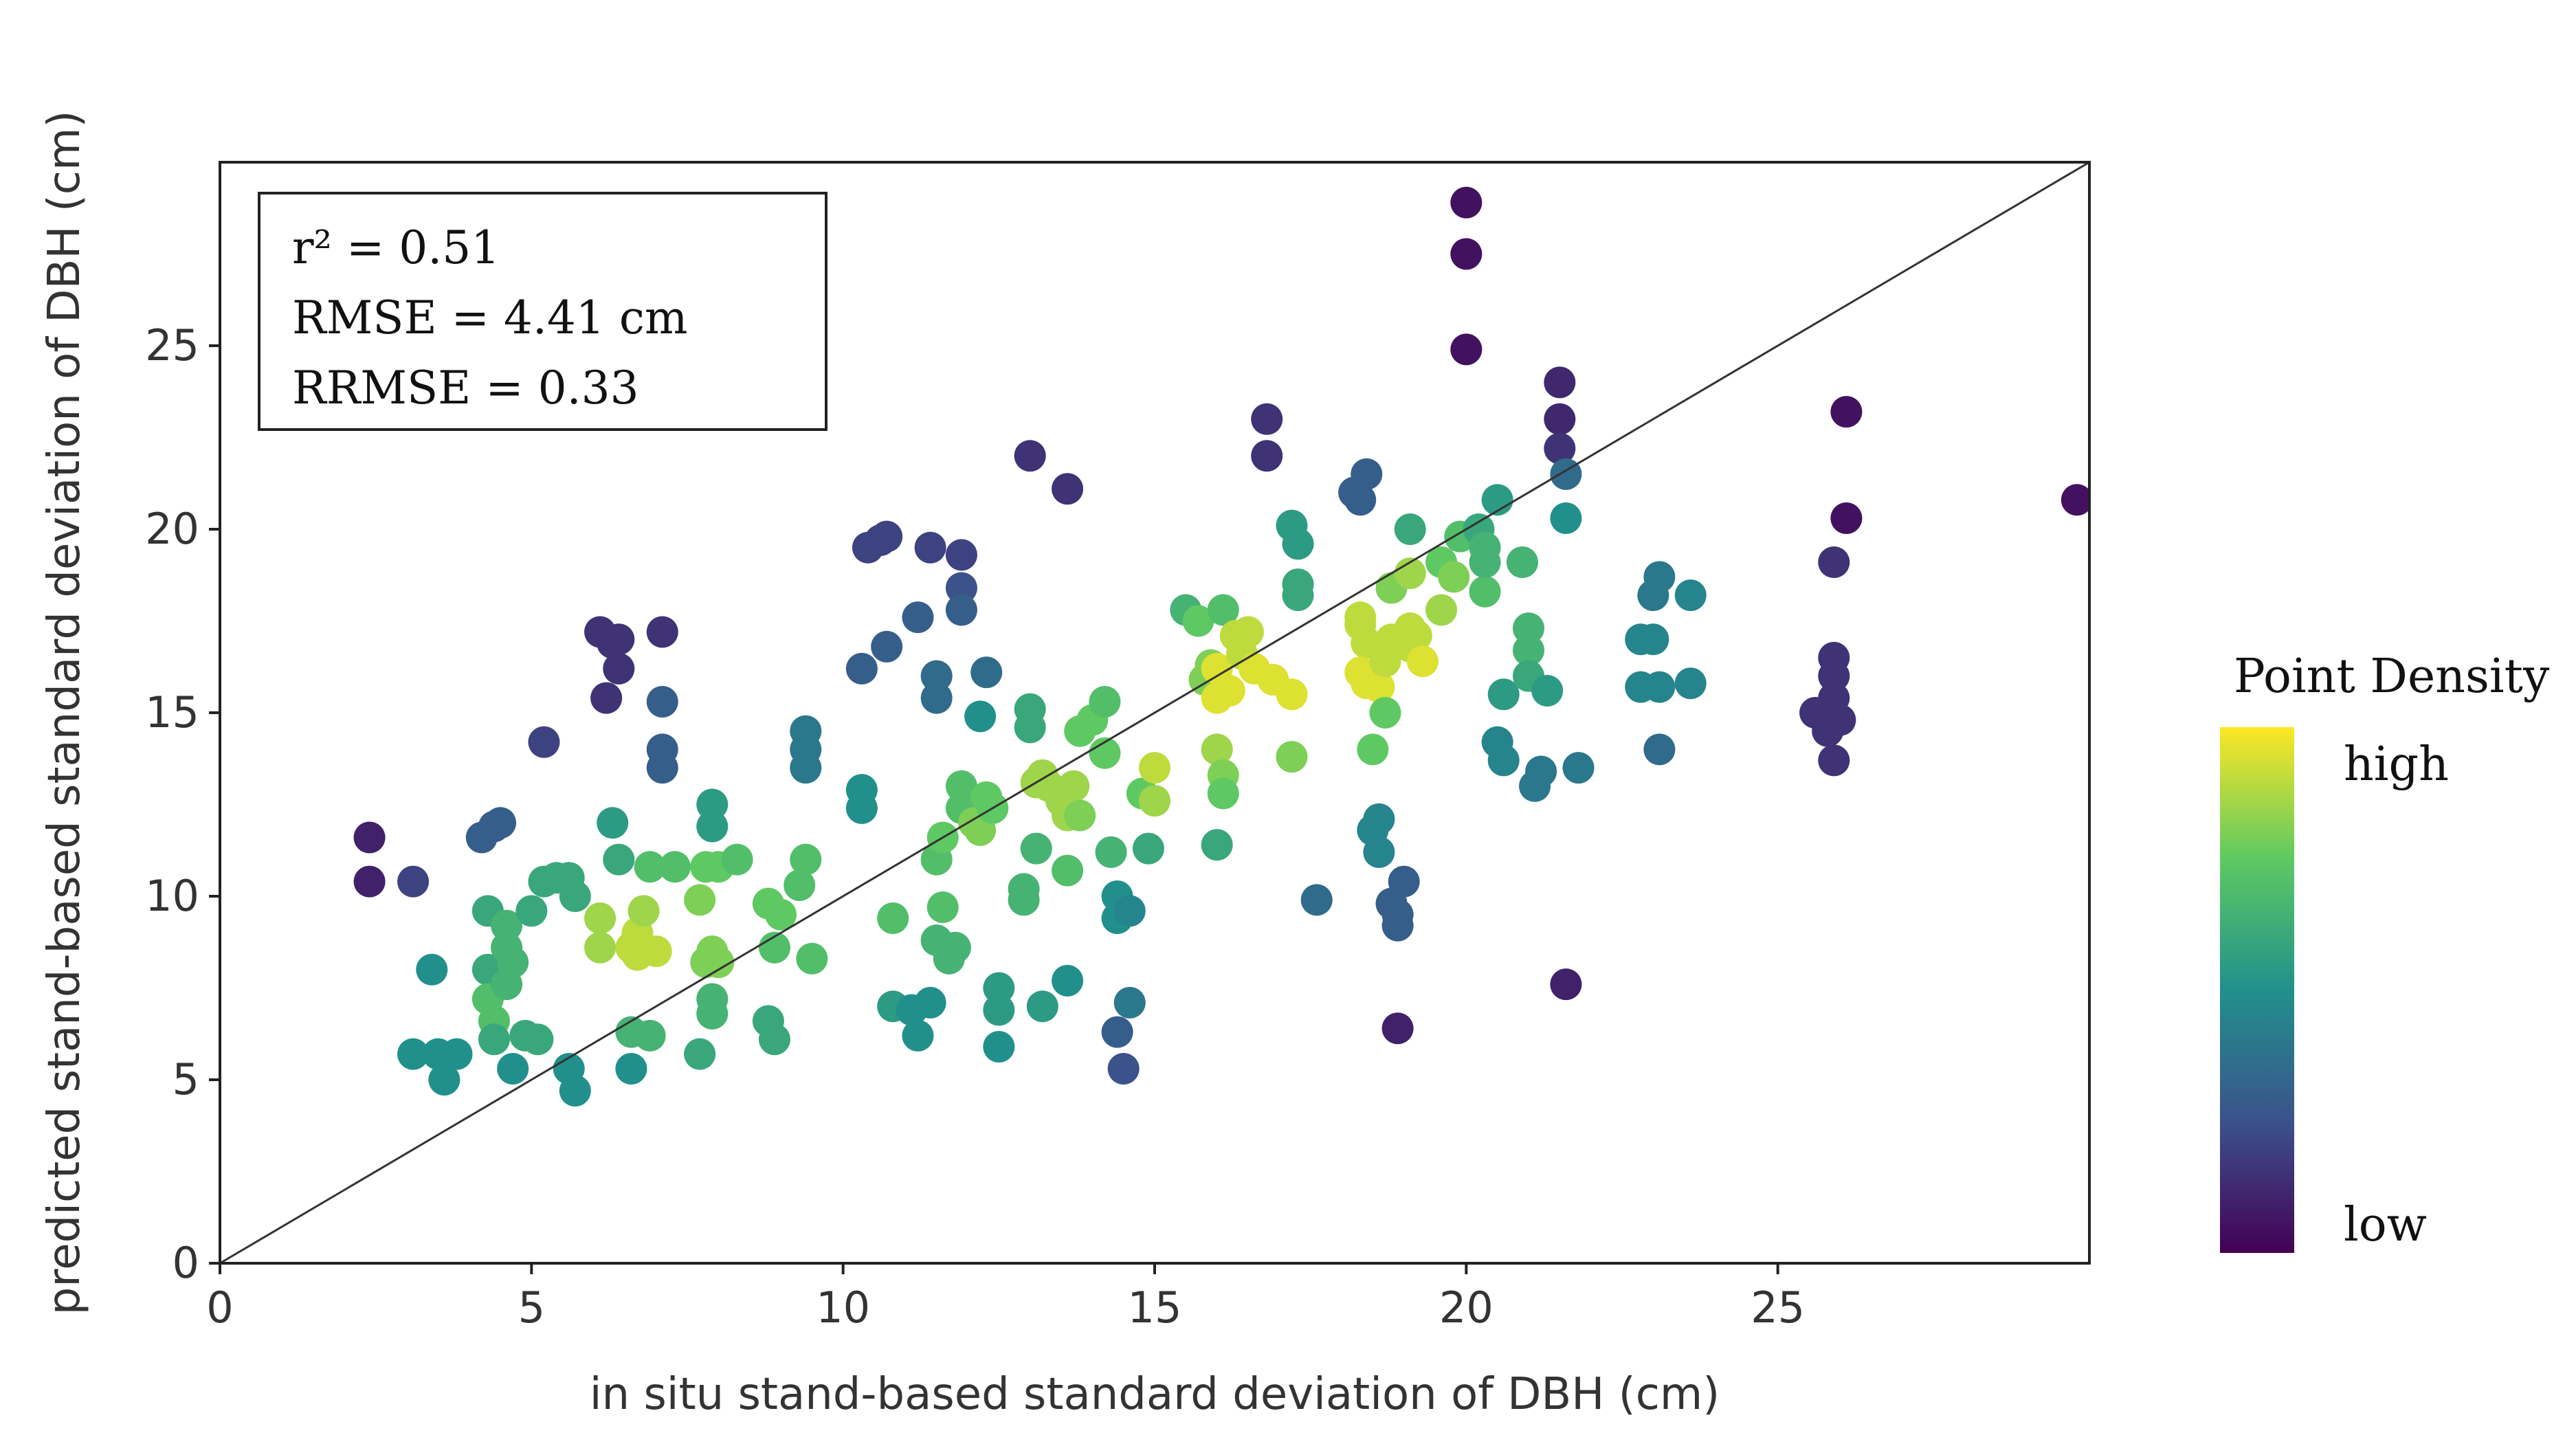  What do you see at coordinates (2385, 951) in the screenshot?
I see `colorbar: Point Density high low` at bounding box center [2385, 951].